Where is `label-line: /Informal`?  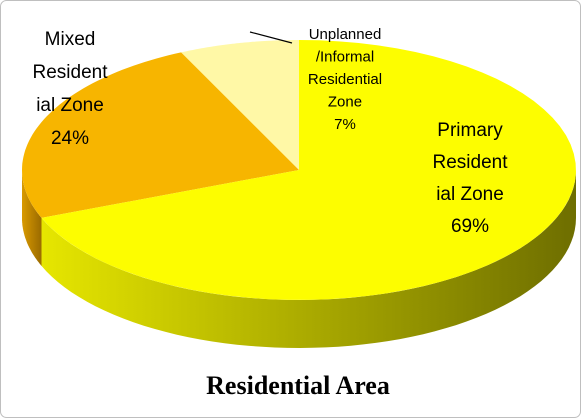
label-line: /Informal is located at coordinates (345, 56).